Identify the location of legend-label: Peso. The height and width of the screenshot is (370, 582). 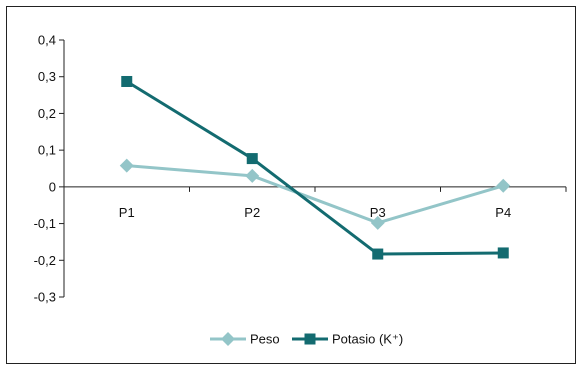
(265, 339).